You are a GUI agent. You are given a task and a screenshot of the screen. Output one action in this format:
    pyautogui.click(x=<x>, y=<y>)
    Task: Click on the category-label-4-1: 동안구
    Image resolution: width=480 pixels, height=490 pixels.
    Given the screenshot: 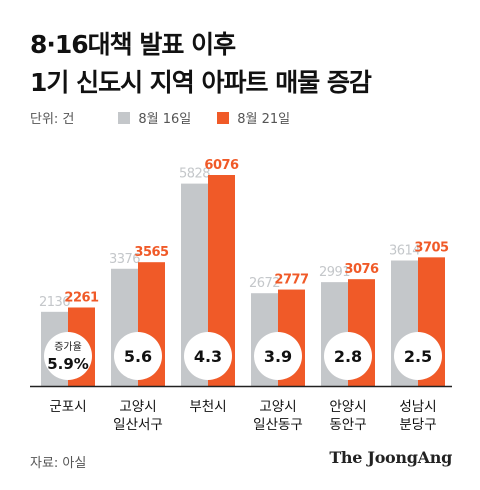 What is the action you would take?
    pyautogui.click(x=347, y=425)
    